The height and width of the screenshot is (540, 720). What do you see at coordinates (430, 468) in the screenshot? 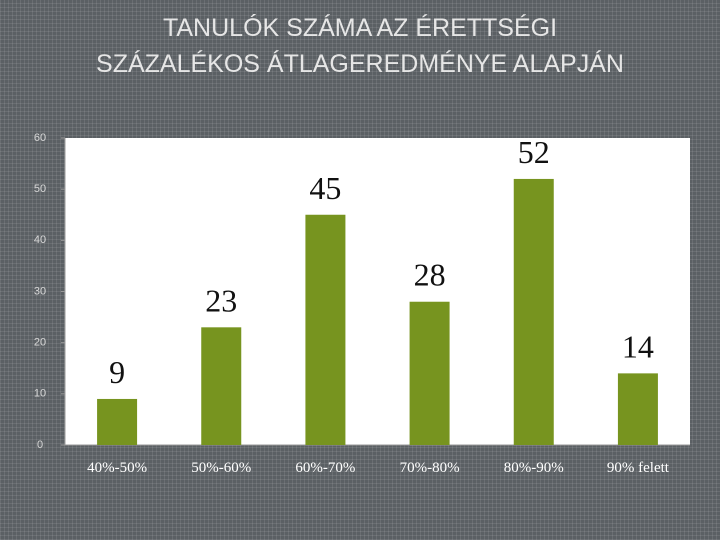
I see `x-tick-label: 70%-80%` at bounding box center [430, 468].